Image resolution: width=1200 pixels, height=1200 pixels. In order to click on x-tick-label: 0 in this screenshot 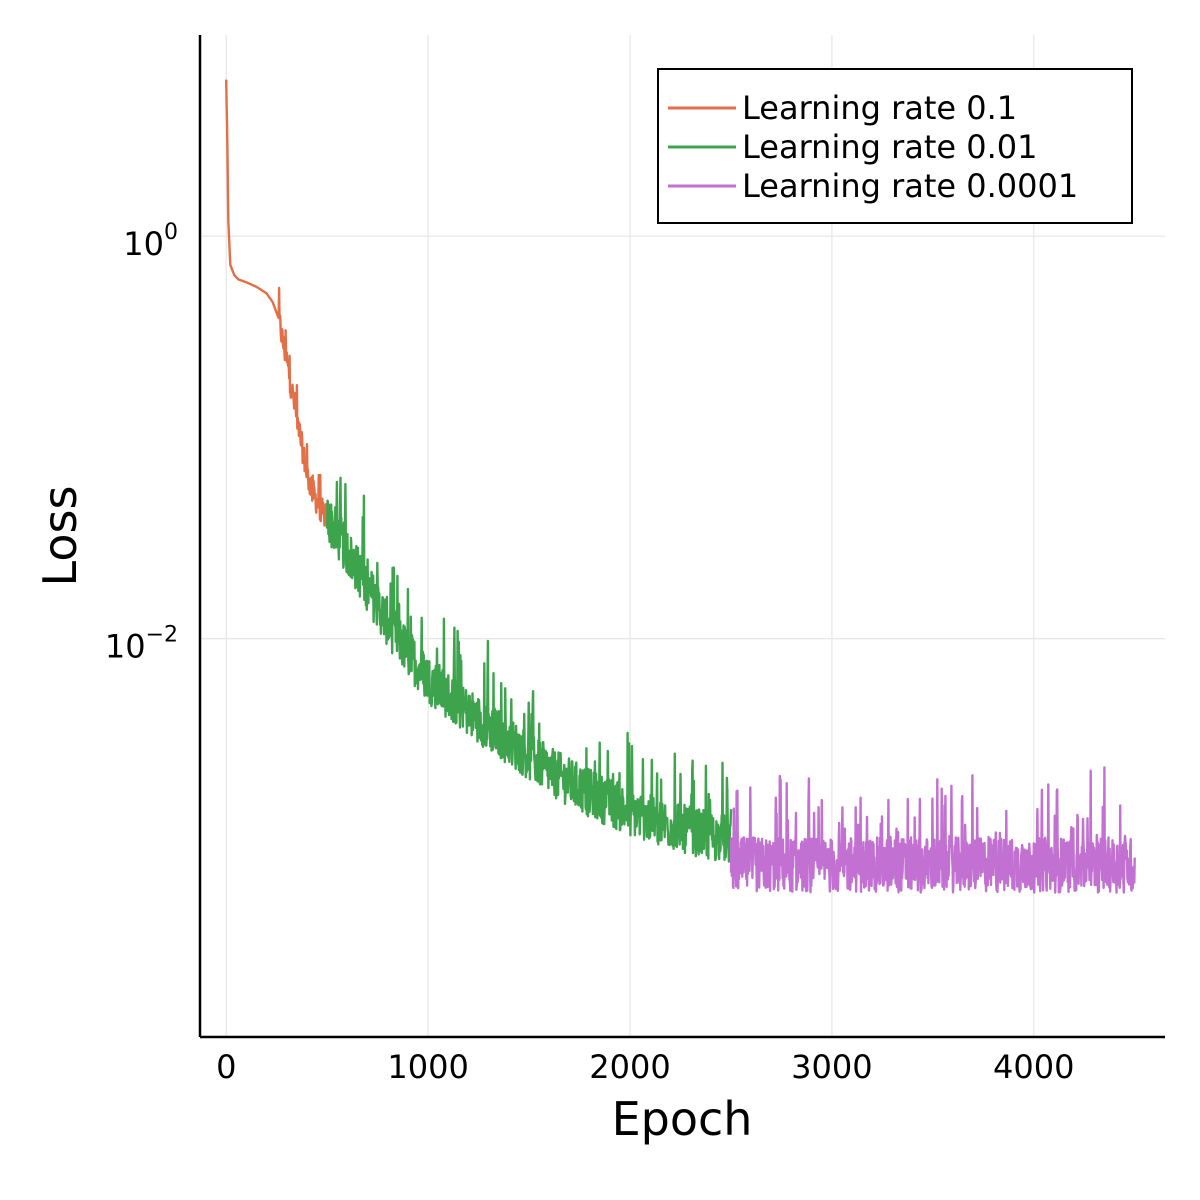, I will do `click(226, 1067)`.